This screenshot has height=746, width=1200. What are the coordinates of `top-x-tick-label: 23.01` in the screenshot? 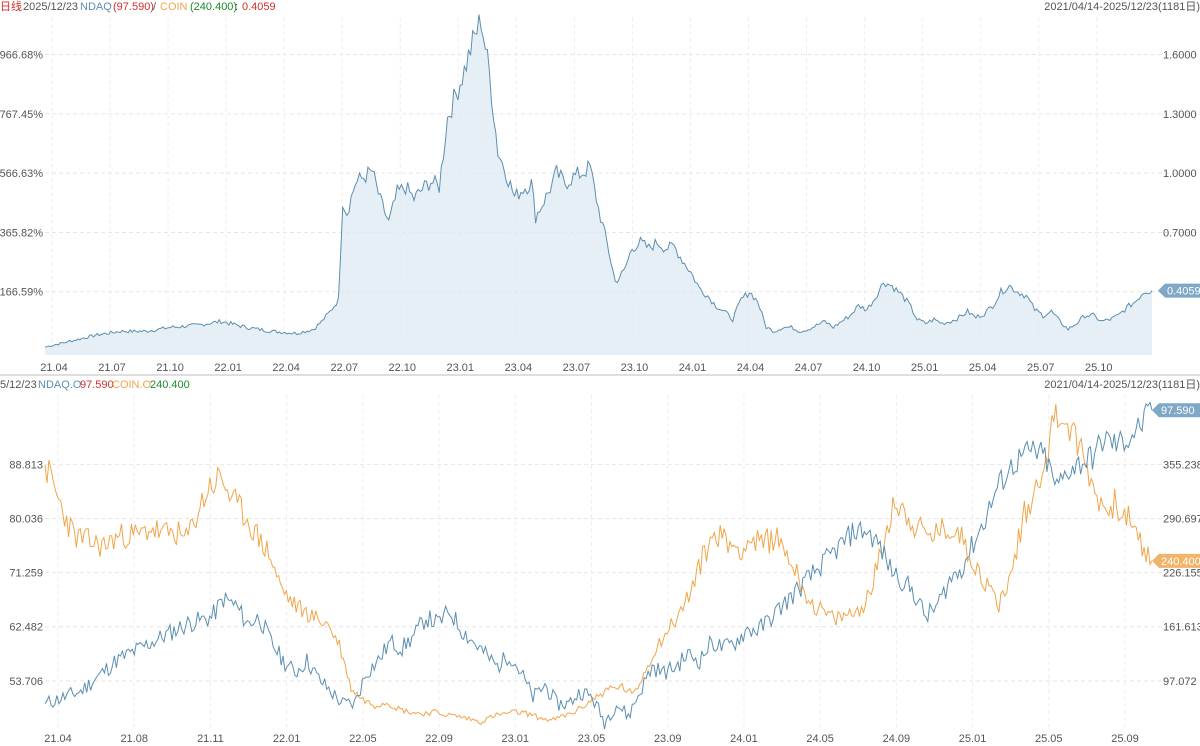 It's located at (461, 368).